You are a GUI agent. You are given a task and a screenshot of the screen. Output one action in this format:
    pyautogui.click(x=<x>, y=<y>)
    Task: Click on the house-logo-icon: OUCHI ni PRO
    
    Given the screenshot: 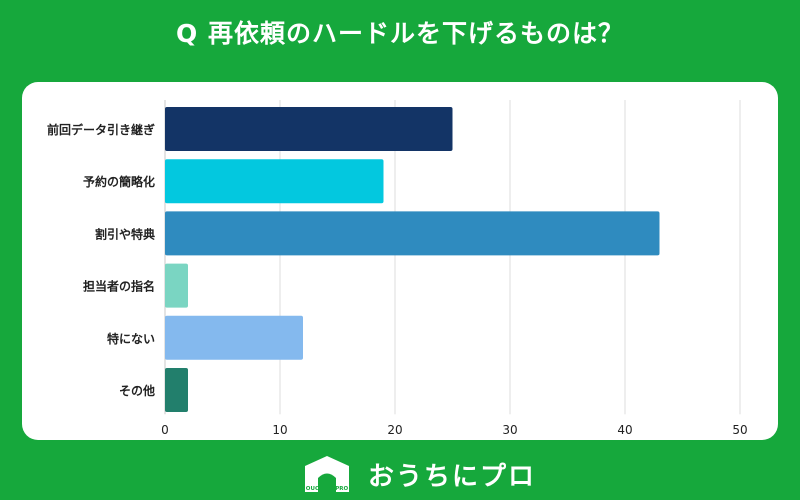 What is the action you would take?
    pyautogui.click(x=327, y=474)
    